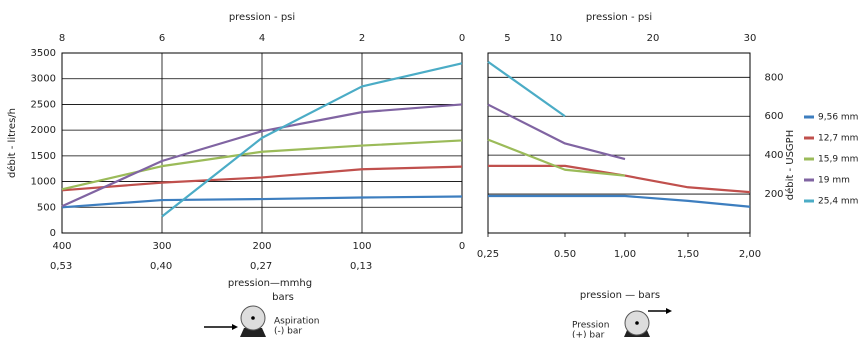  What do you see at coordinates (773, 194) in the screenshot?
I see `y2-tick-label: 200` at bounding box center [773, 194].